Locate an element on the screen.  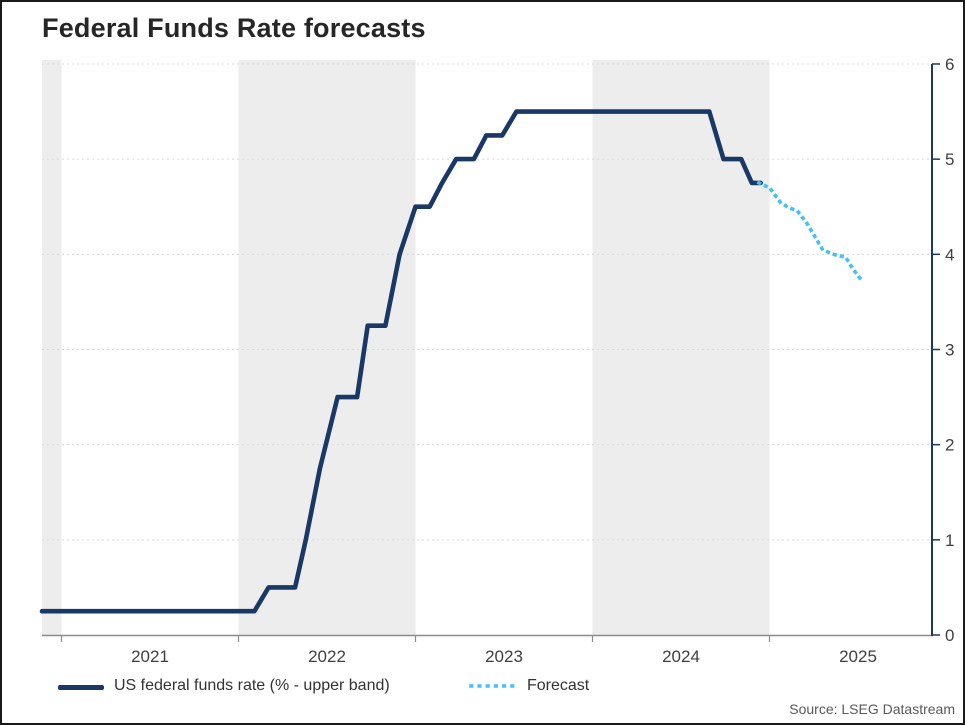
legend-swatch-forecast-line is located at coordinates (494, 686).